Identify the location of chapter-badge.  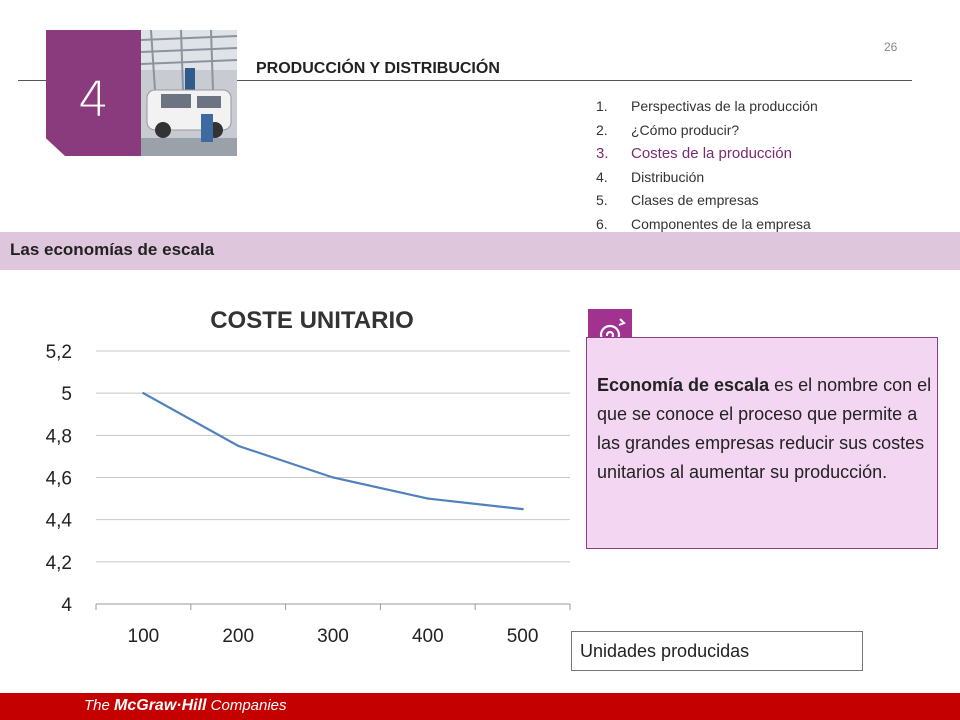
(93, 93).